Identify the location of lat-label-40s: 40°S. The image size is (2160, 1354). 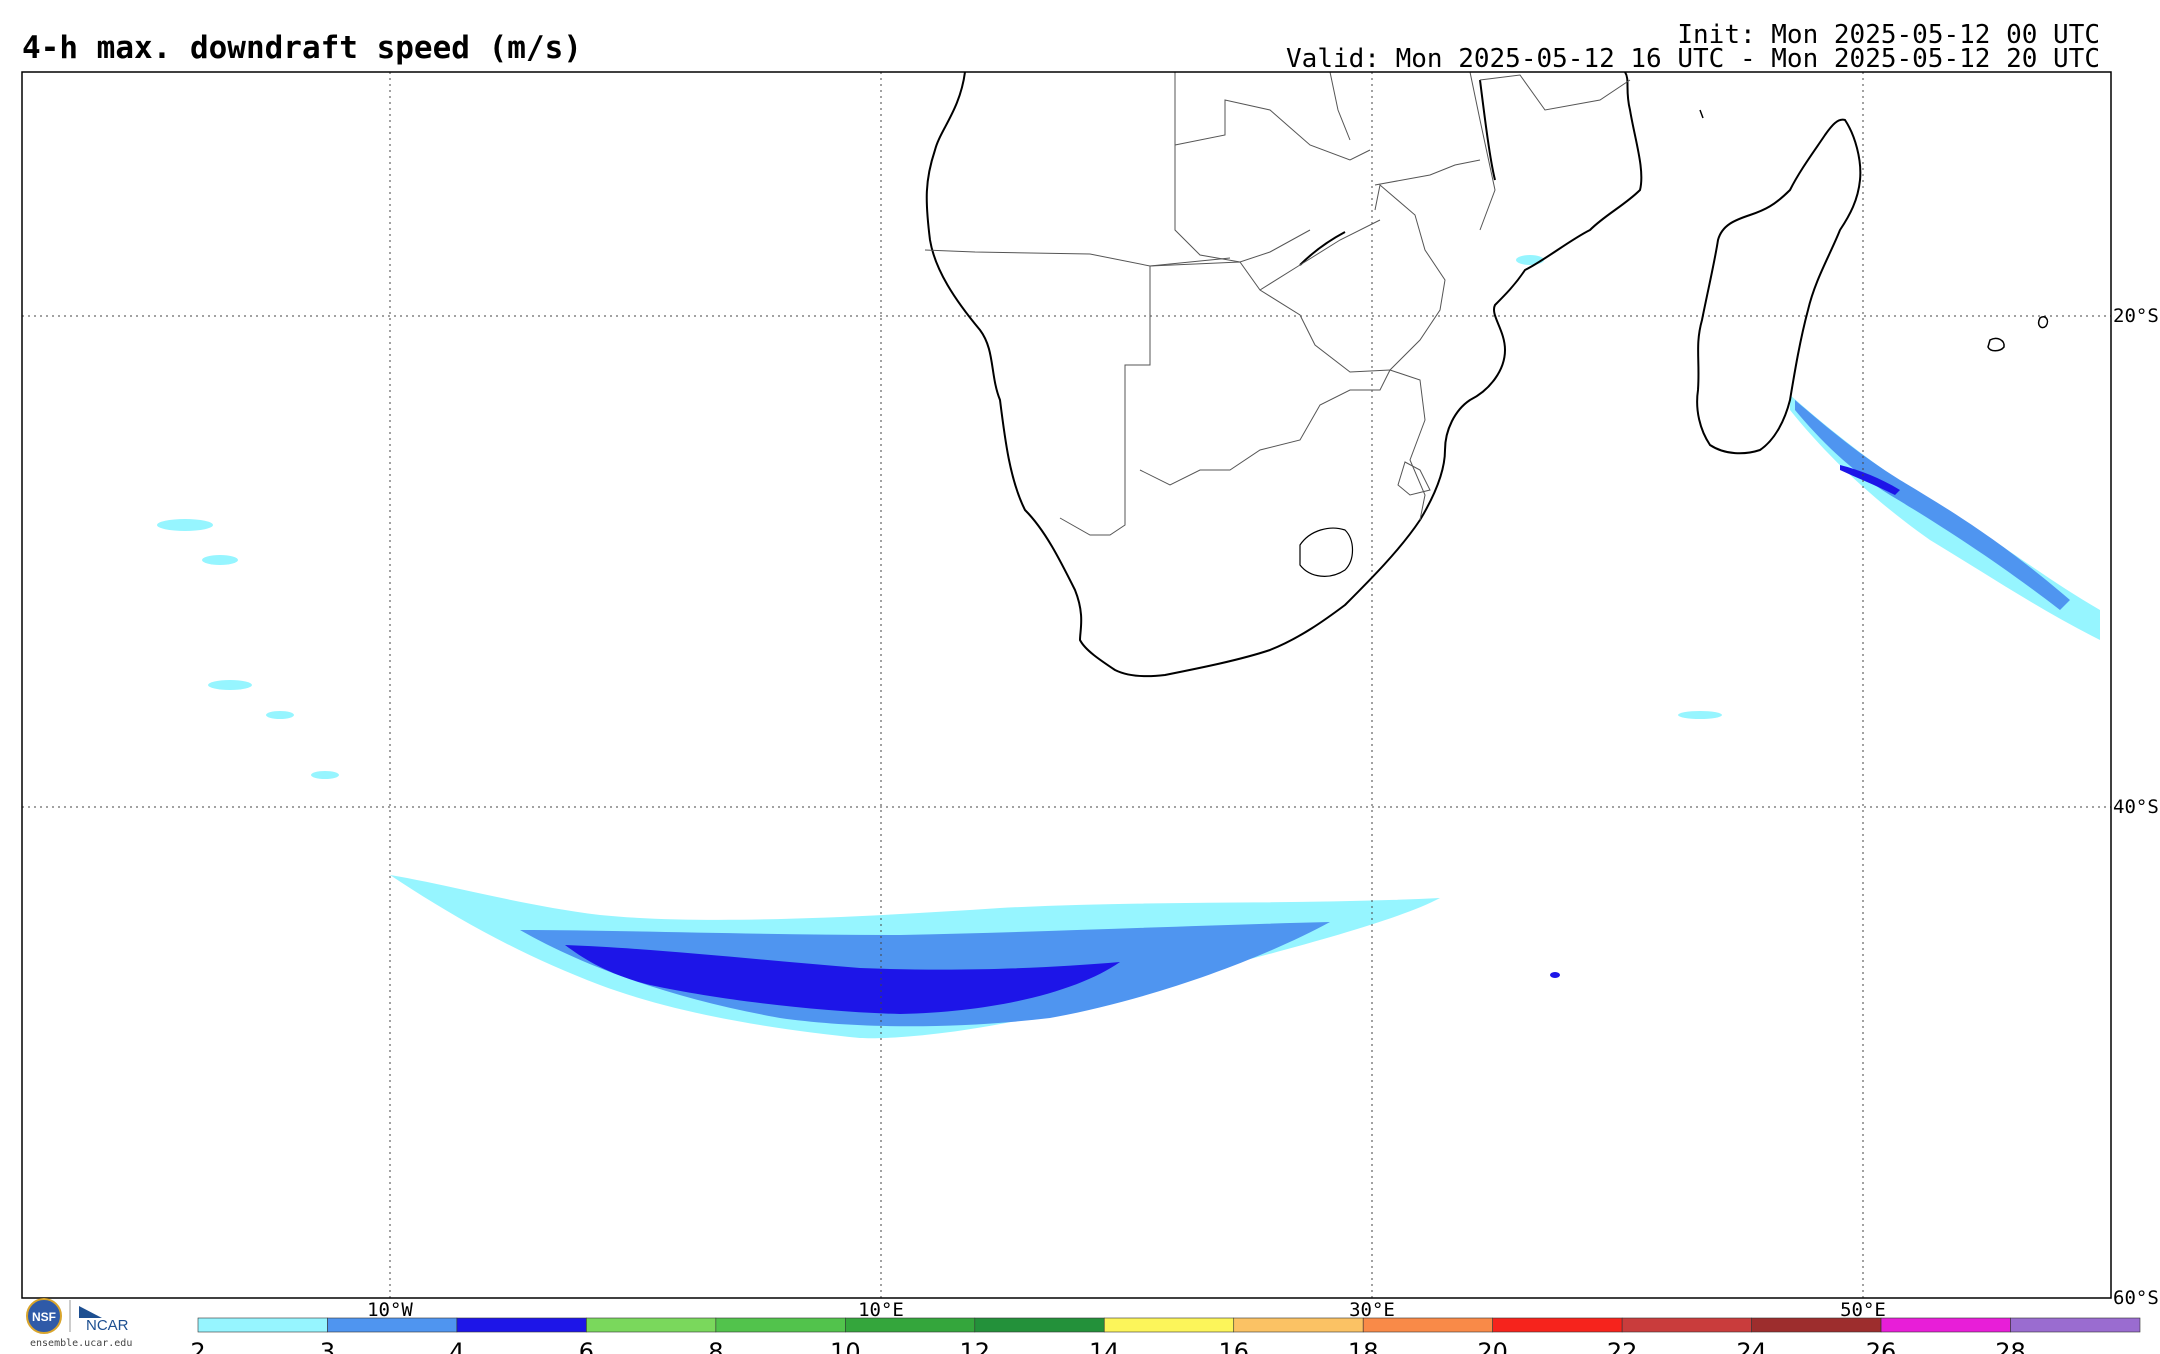
(2136, 807).